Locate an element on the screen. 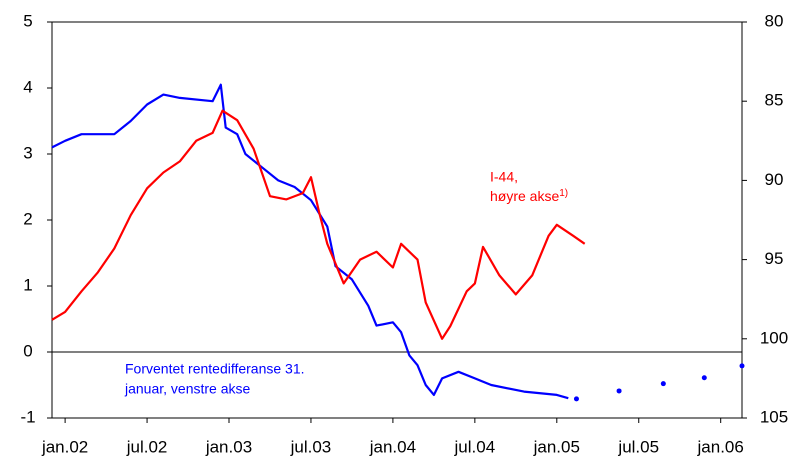  x-tick-label: jul.03 is located at coordinates (311, 446).